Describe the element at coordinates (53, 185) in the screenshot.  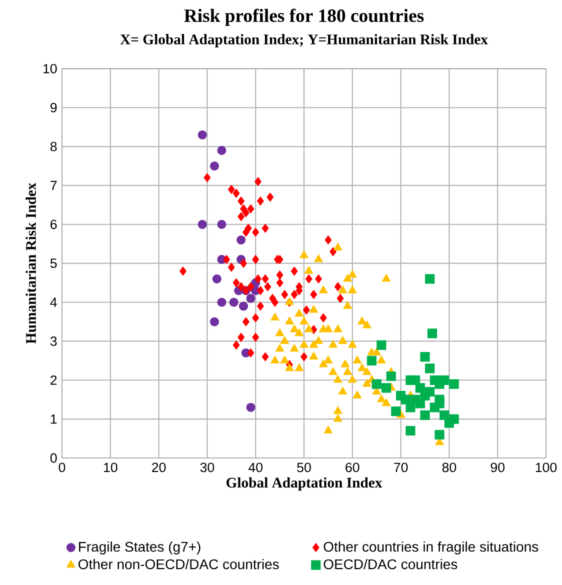
I see `y-tick-label: 7` at that location.